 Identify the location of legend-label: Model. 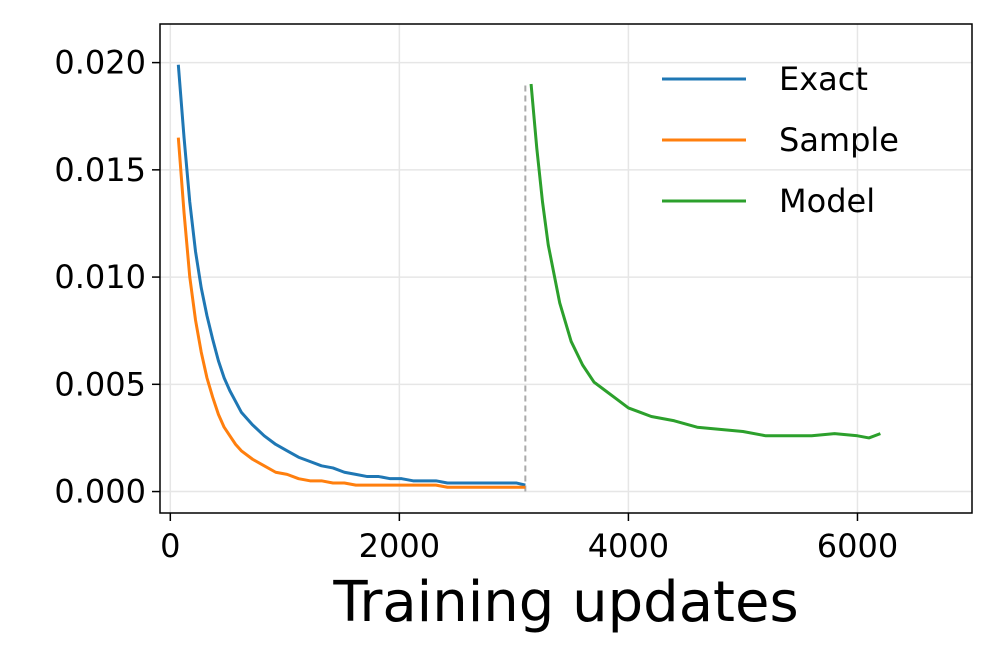
(827, 201).